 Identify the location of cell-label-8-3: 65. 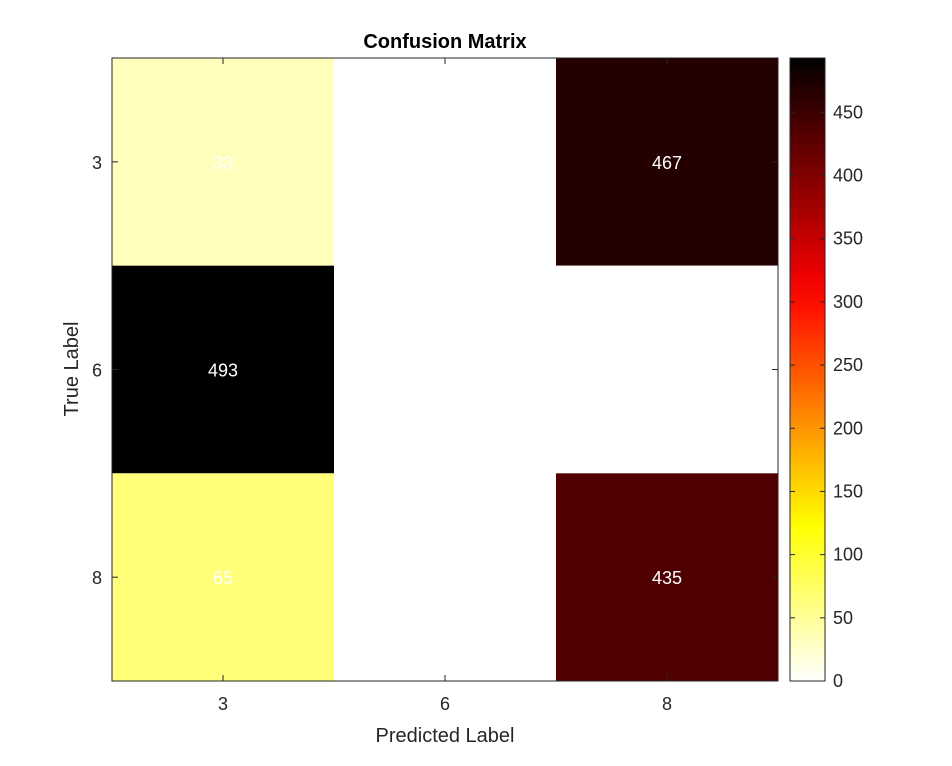
(223, 578).